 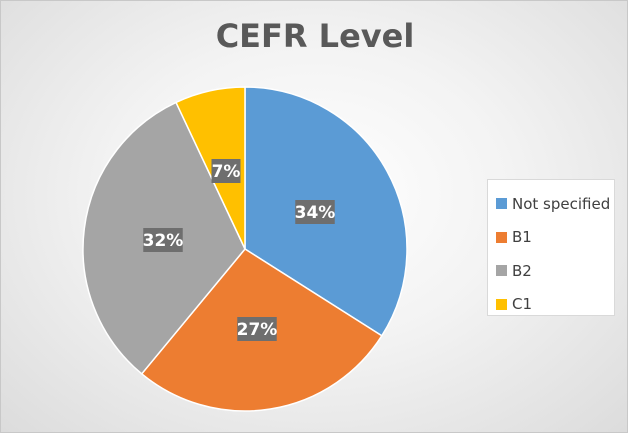 What do you see at coordinates (555, 271) in the screenshot?
I see `legend-item: B2` at bounding box center [555, 271].